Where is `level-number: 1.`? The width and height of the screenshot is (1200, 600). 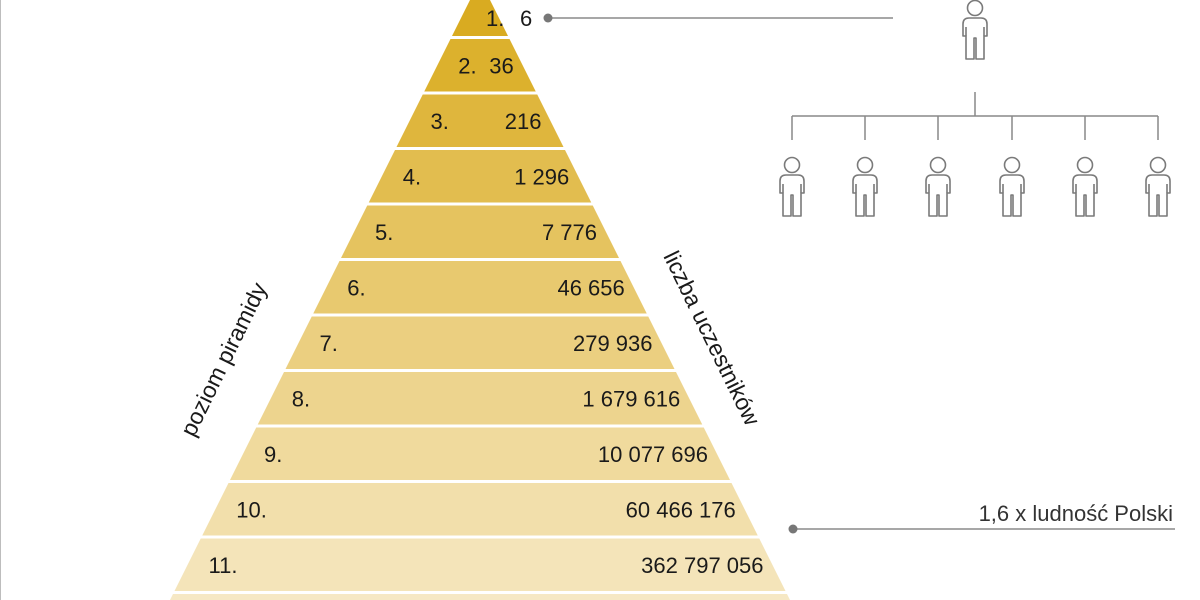 level-number: 1. is located at coordinates (495, 18).